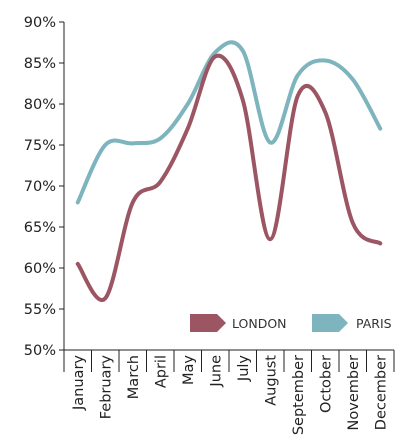  Describe the element at coordinates (381, 392) in the screenshot. I see `x-tick-label: December` at that location.